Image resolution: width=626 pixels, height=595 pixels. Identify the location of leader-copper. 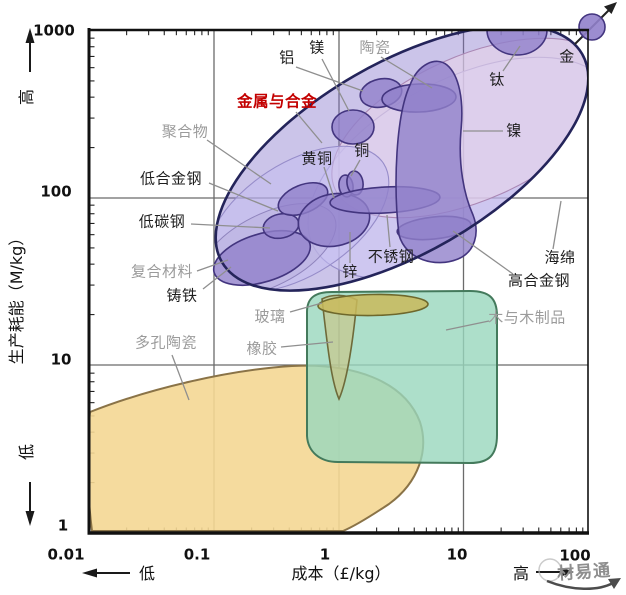
(355, 168).